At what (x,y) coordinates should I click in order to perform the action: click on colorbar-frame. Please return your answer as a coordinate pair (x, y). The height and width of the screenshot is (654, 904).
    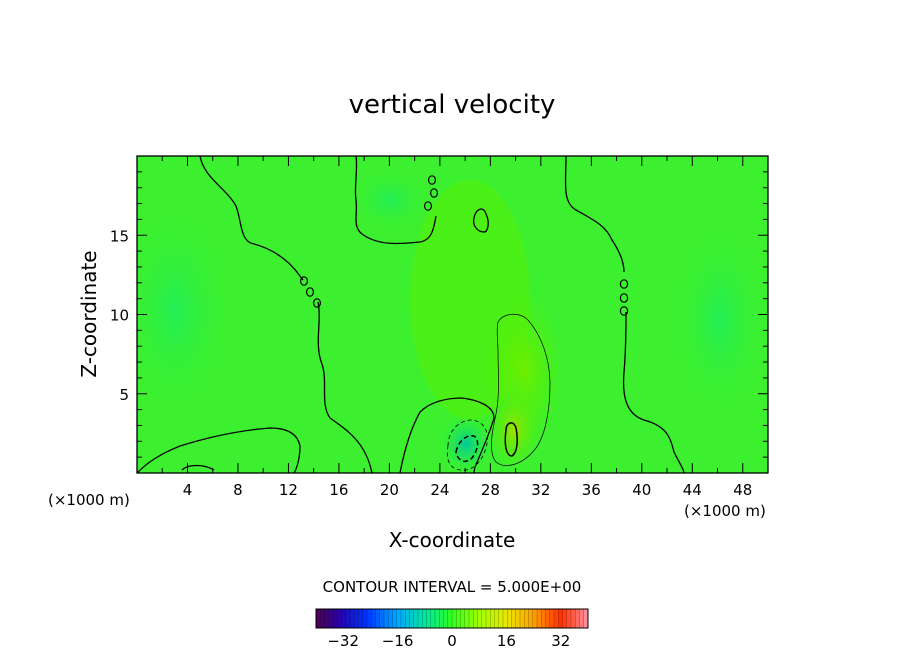
    Looking at the image, I should click on (452, 618).